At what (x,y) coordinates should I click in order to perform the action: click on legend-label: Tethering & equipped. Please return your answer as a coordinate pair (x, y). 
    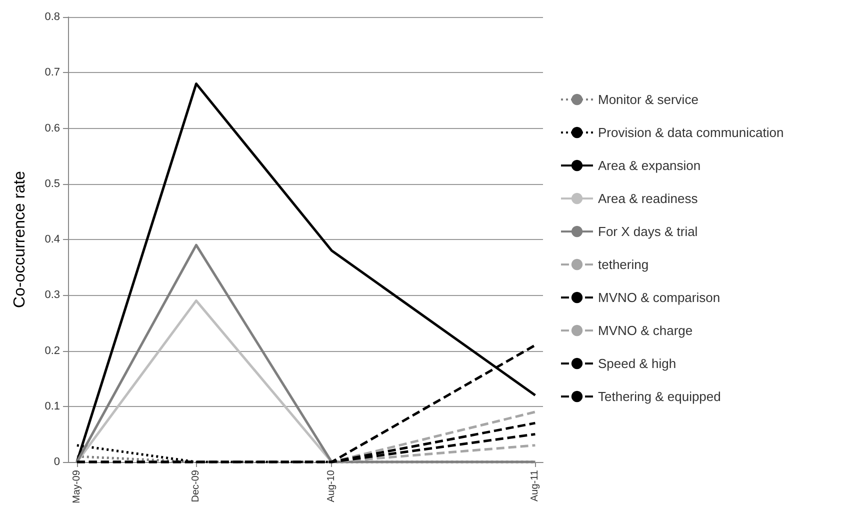
    Looking at the image, I should click on (659, 396).